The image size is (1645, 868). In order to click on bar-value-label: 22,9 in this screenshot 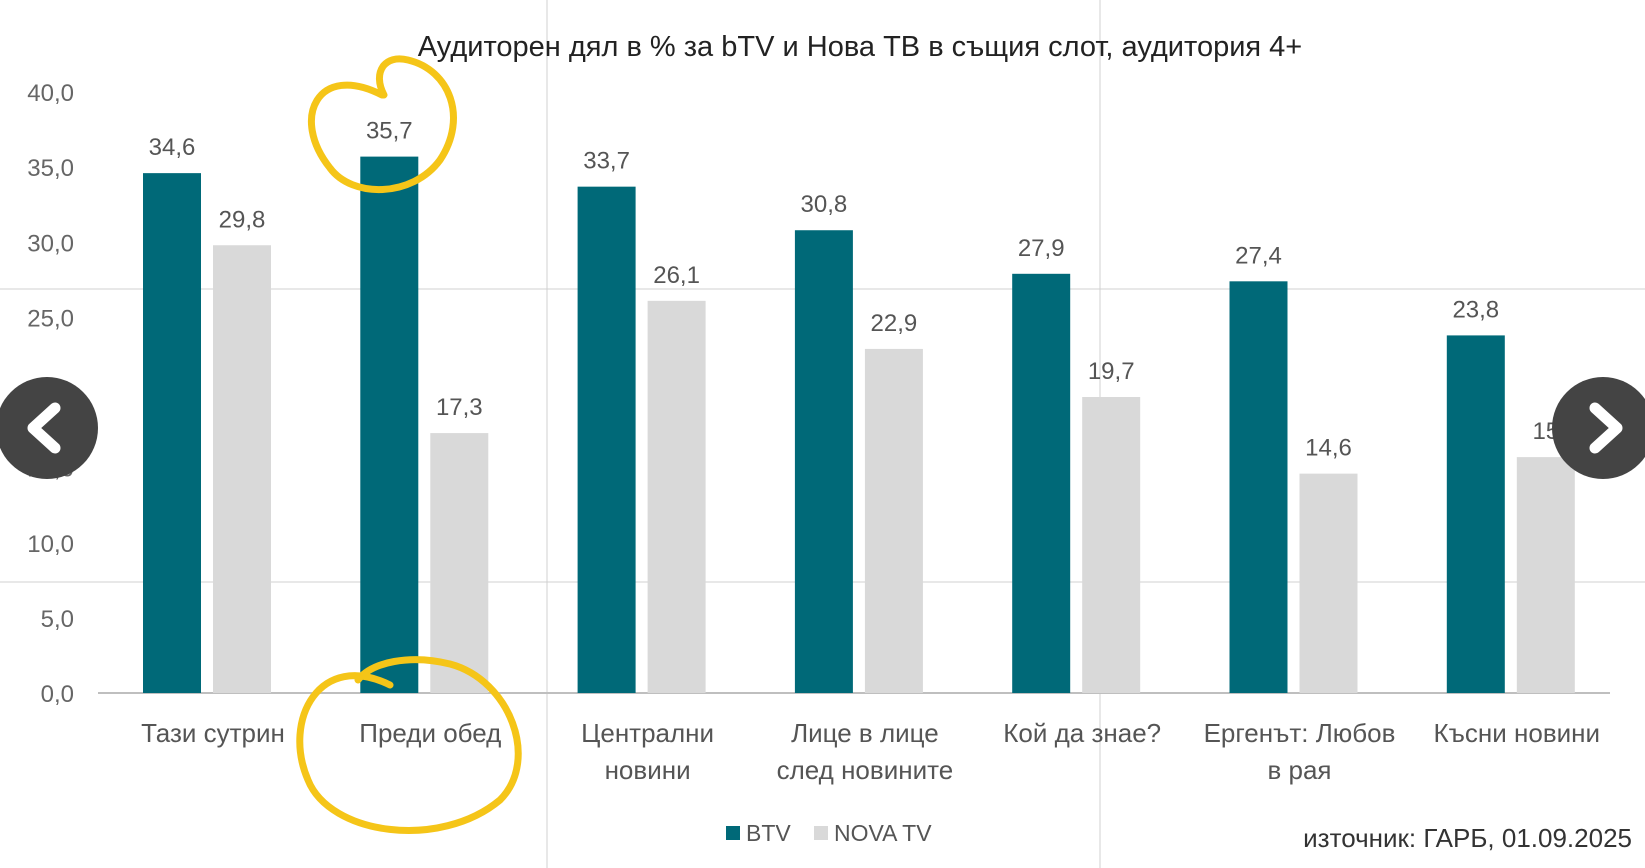, I will do `click(894, 323)`.